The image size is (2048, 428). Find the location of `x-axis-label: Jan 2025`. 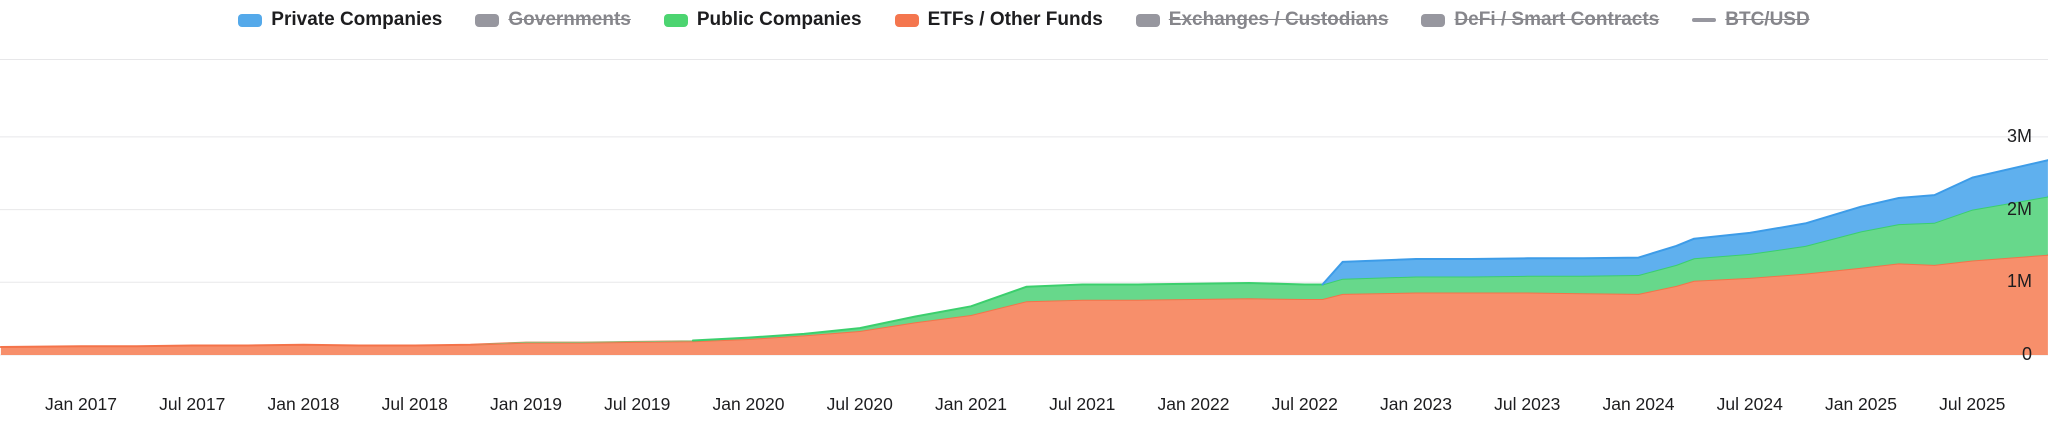

x-axis-label: Jan 2025 is located at coordinates (1860, 404).